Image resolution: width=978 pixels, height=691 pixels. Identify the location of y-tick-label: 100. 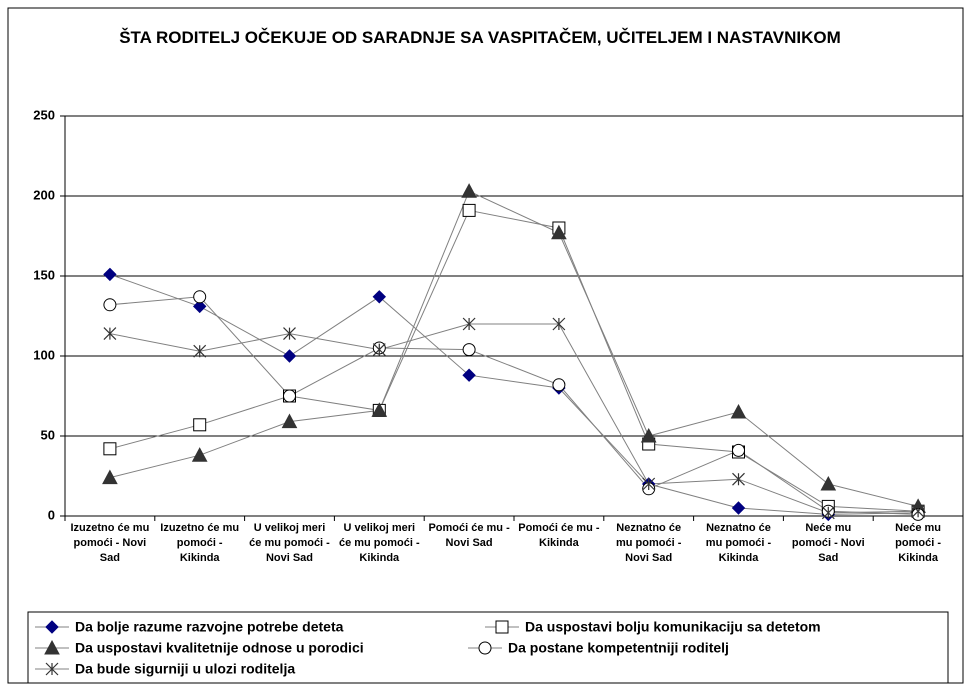
(44, 354).